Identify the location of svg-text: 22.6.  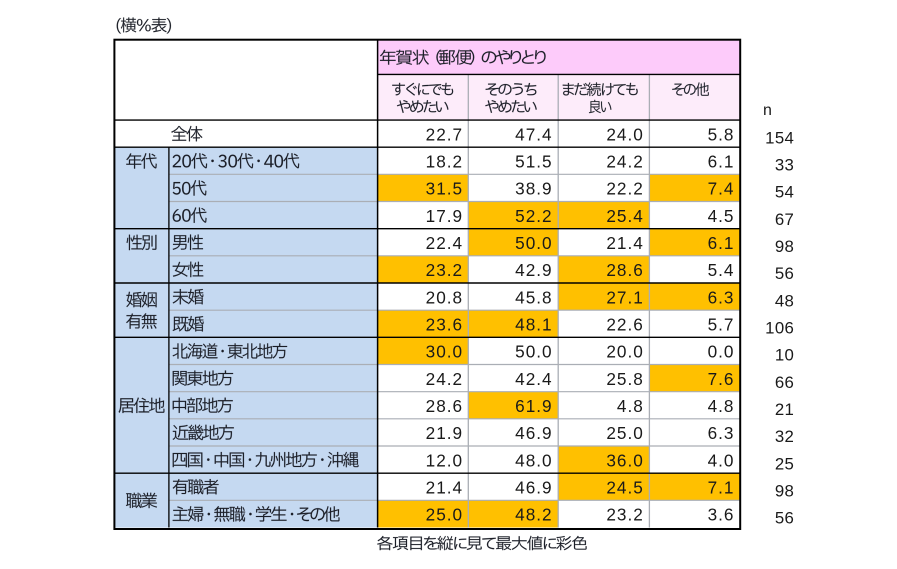
(624, 325).